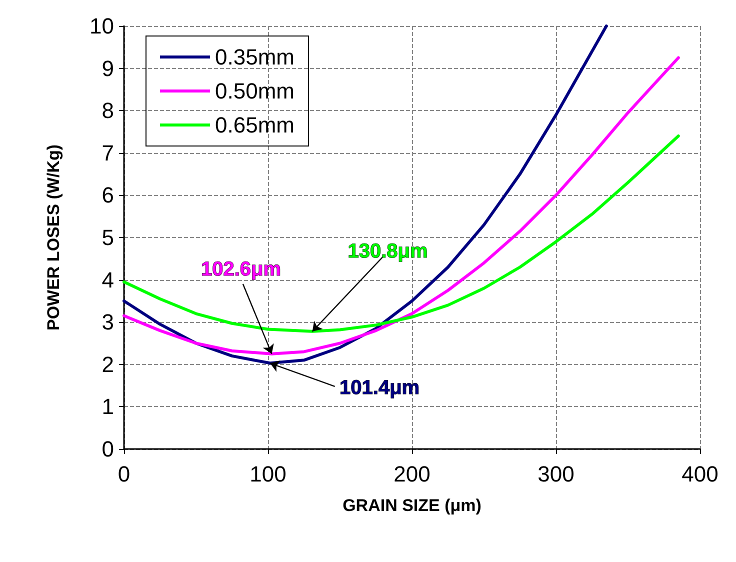 Image resolution: width=736 pixels, height=562 pixels. What do you see at coordinates (254, 57) in the screenshot?
I see `legend-label: 0.35mm` at bounding box center [254, 57].